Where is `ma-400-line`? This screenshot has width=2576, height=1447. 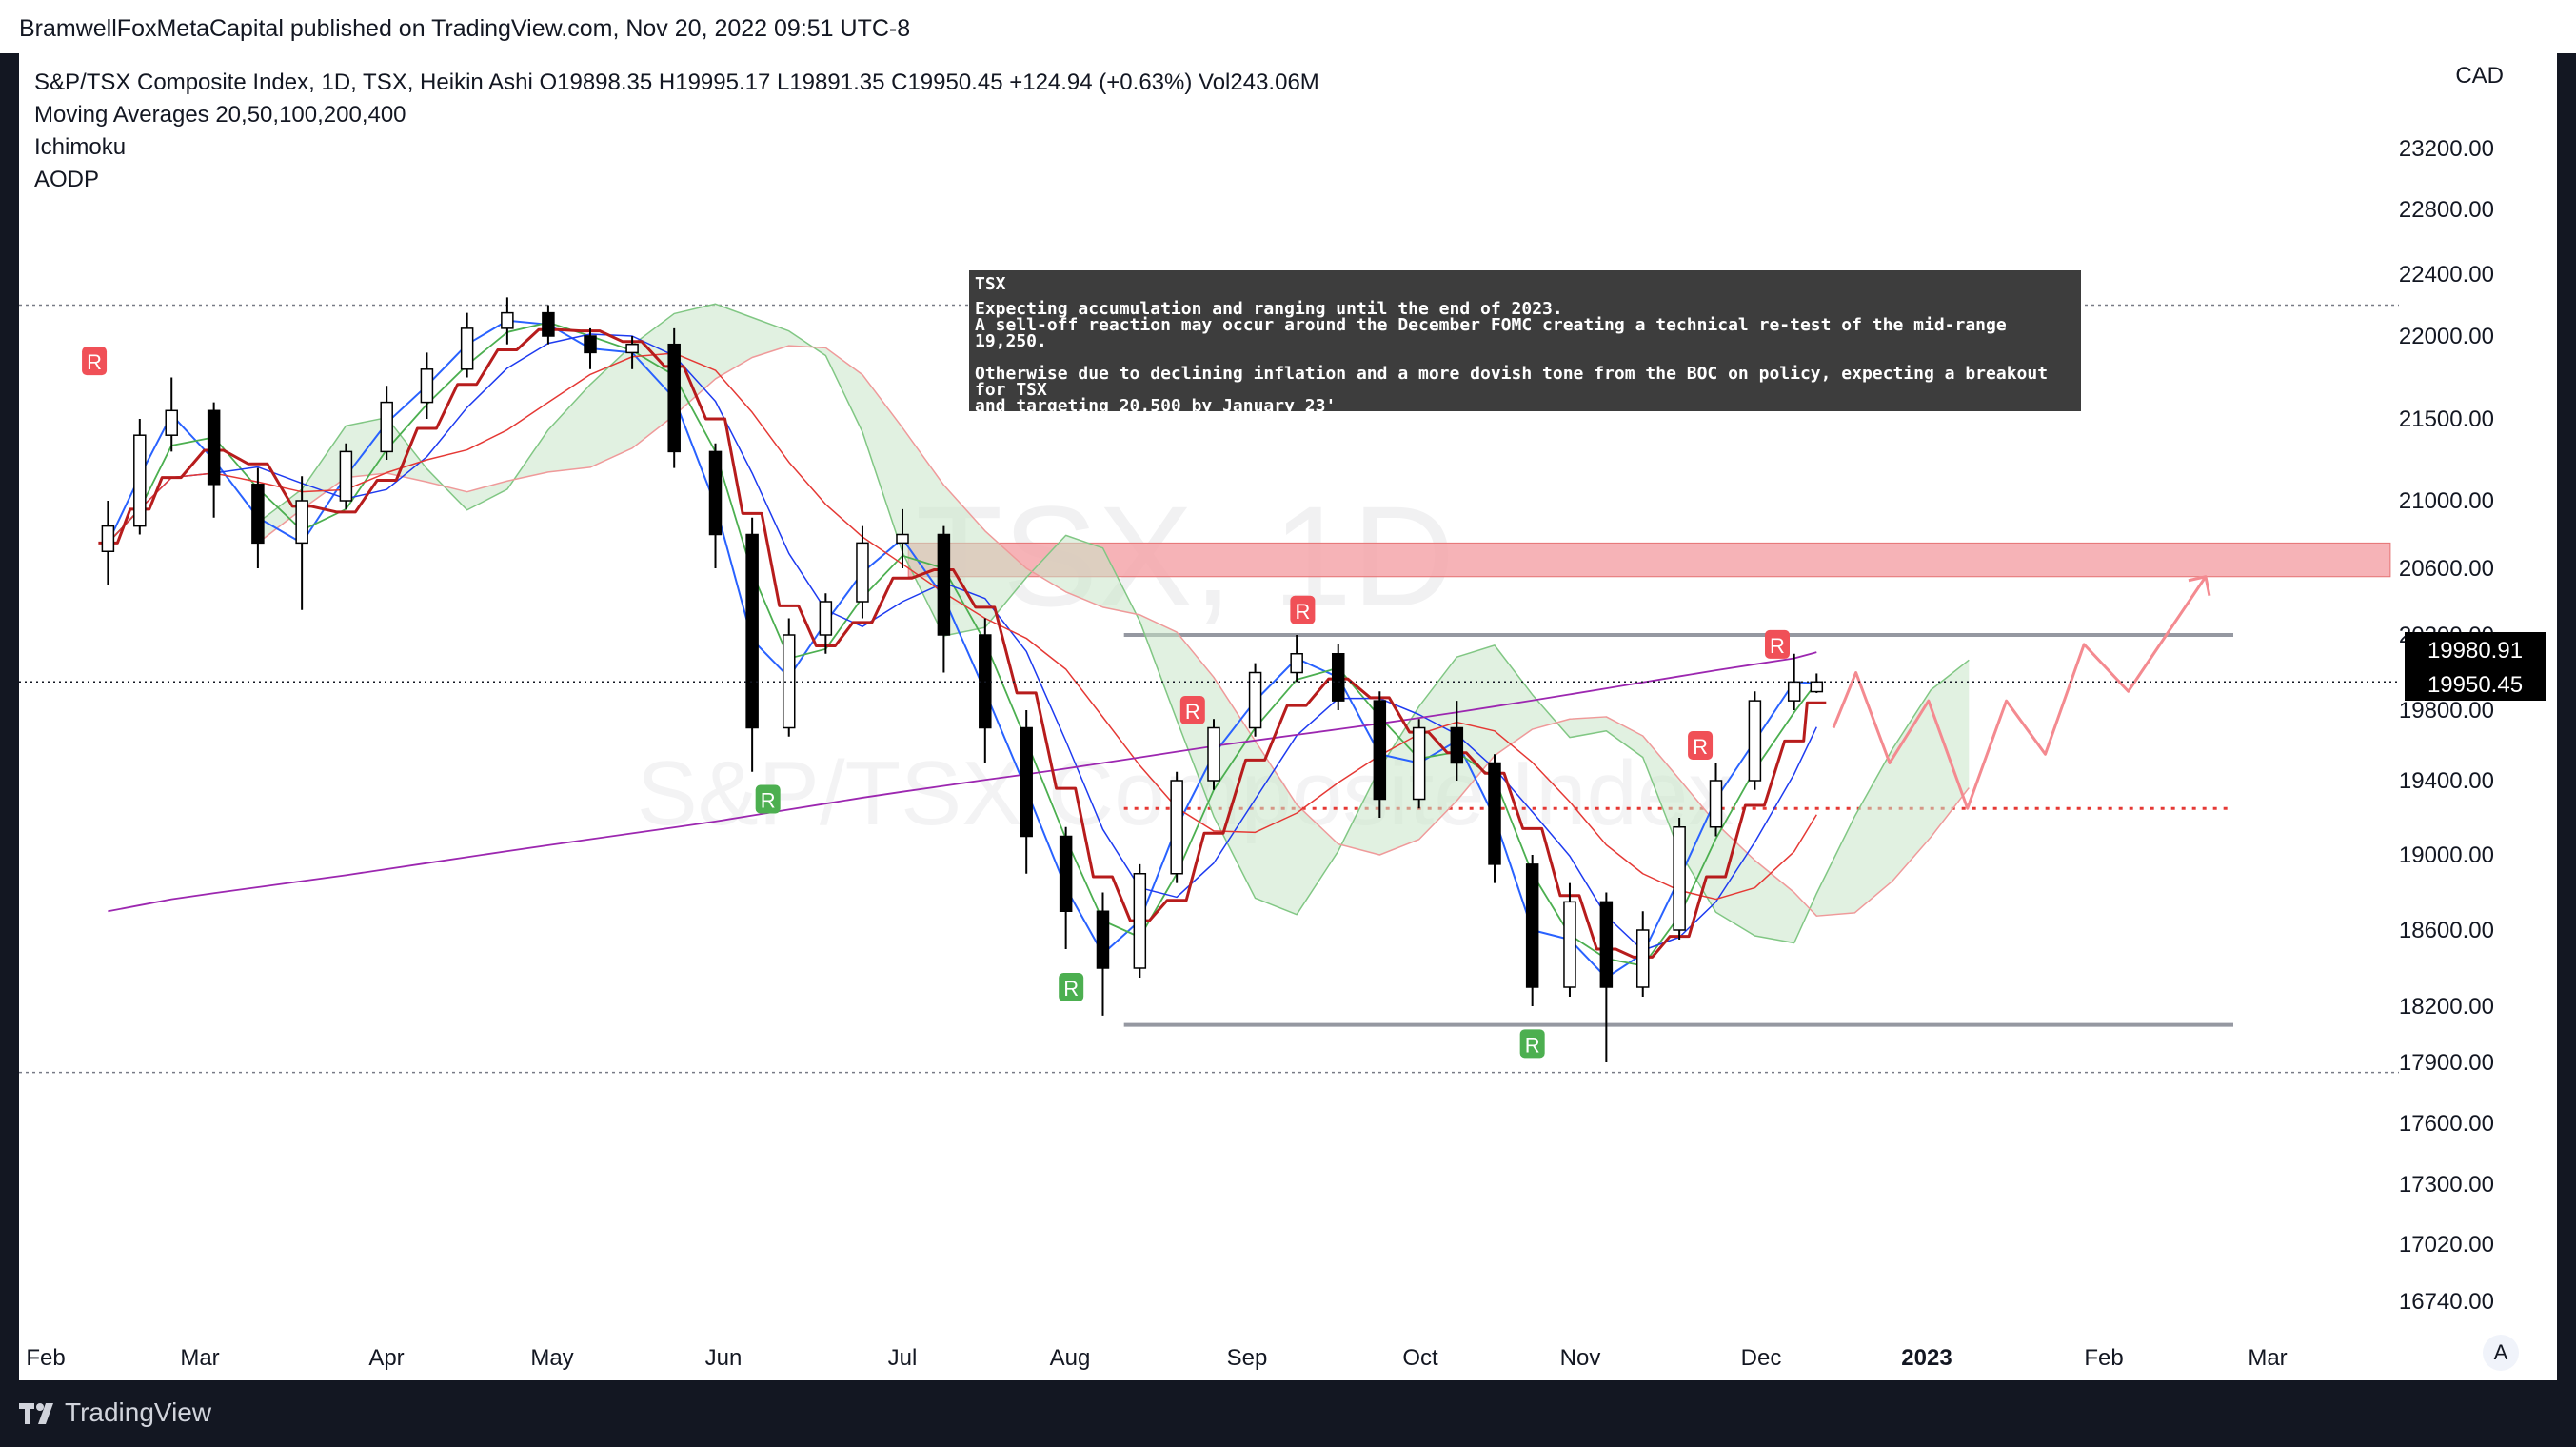
ma-400-line is located at coordinates (962, 782).